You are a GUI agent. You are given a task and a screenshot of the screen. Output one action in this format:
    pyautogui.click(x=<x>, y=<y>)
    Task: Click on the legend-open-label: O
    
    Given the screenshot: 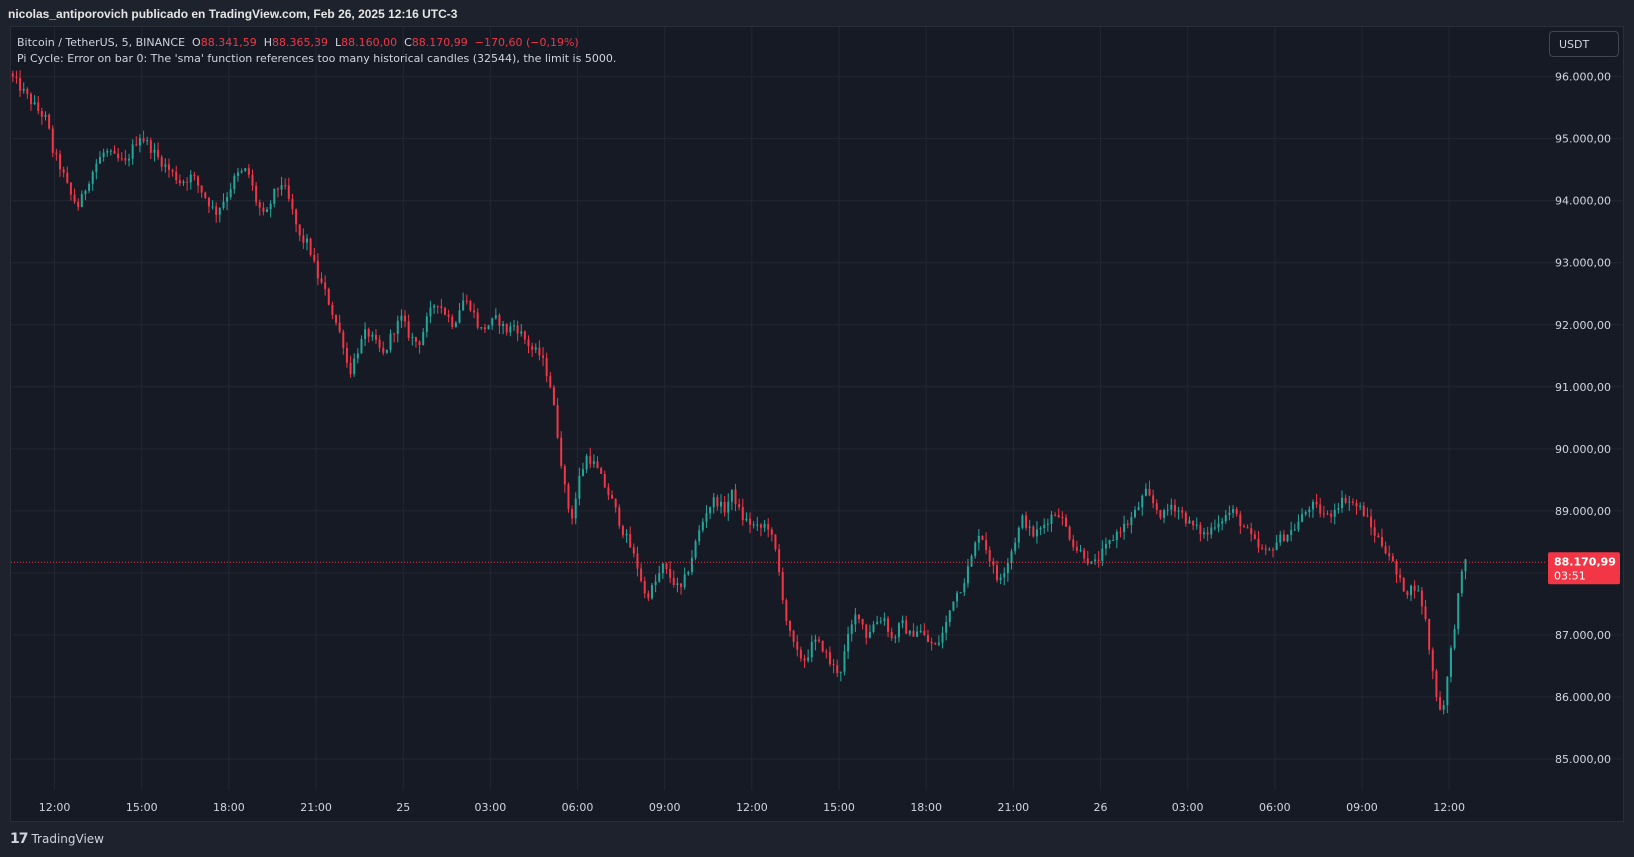 What is the action you would take?
    pyautogui.click(x=196, y=42)
    